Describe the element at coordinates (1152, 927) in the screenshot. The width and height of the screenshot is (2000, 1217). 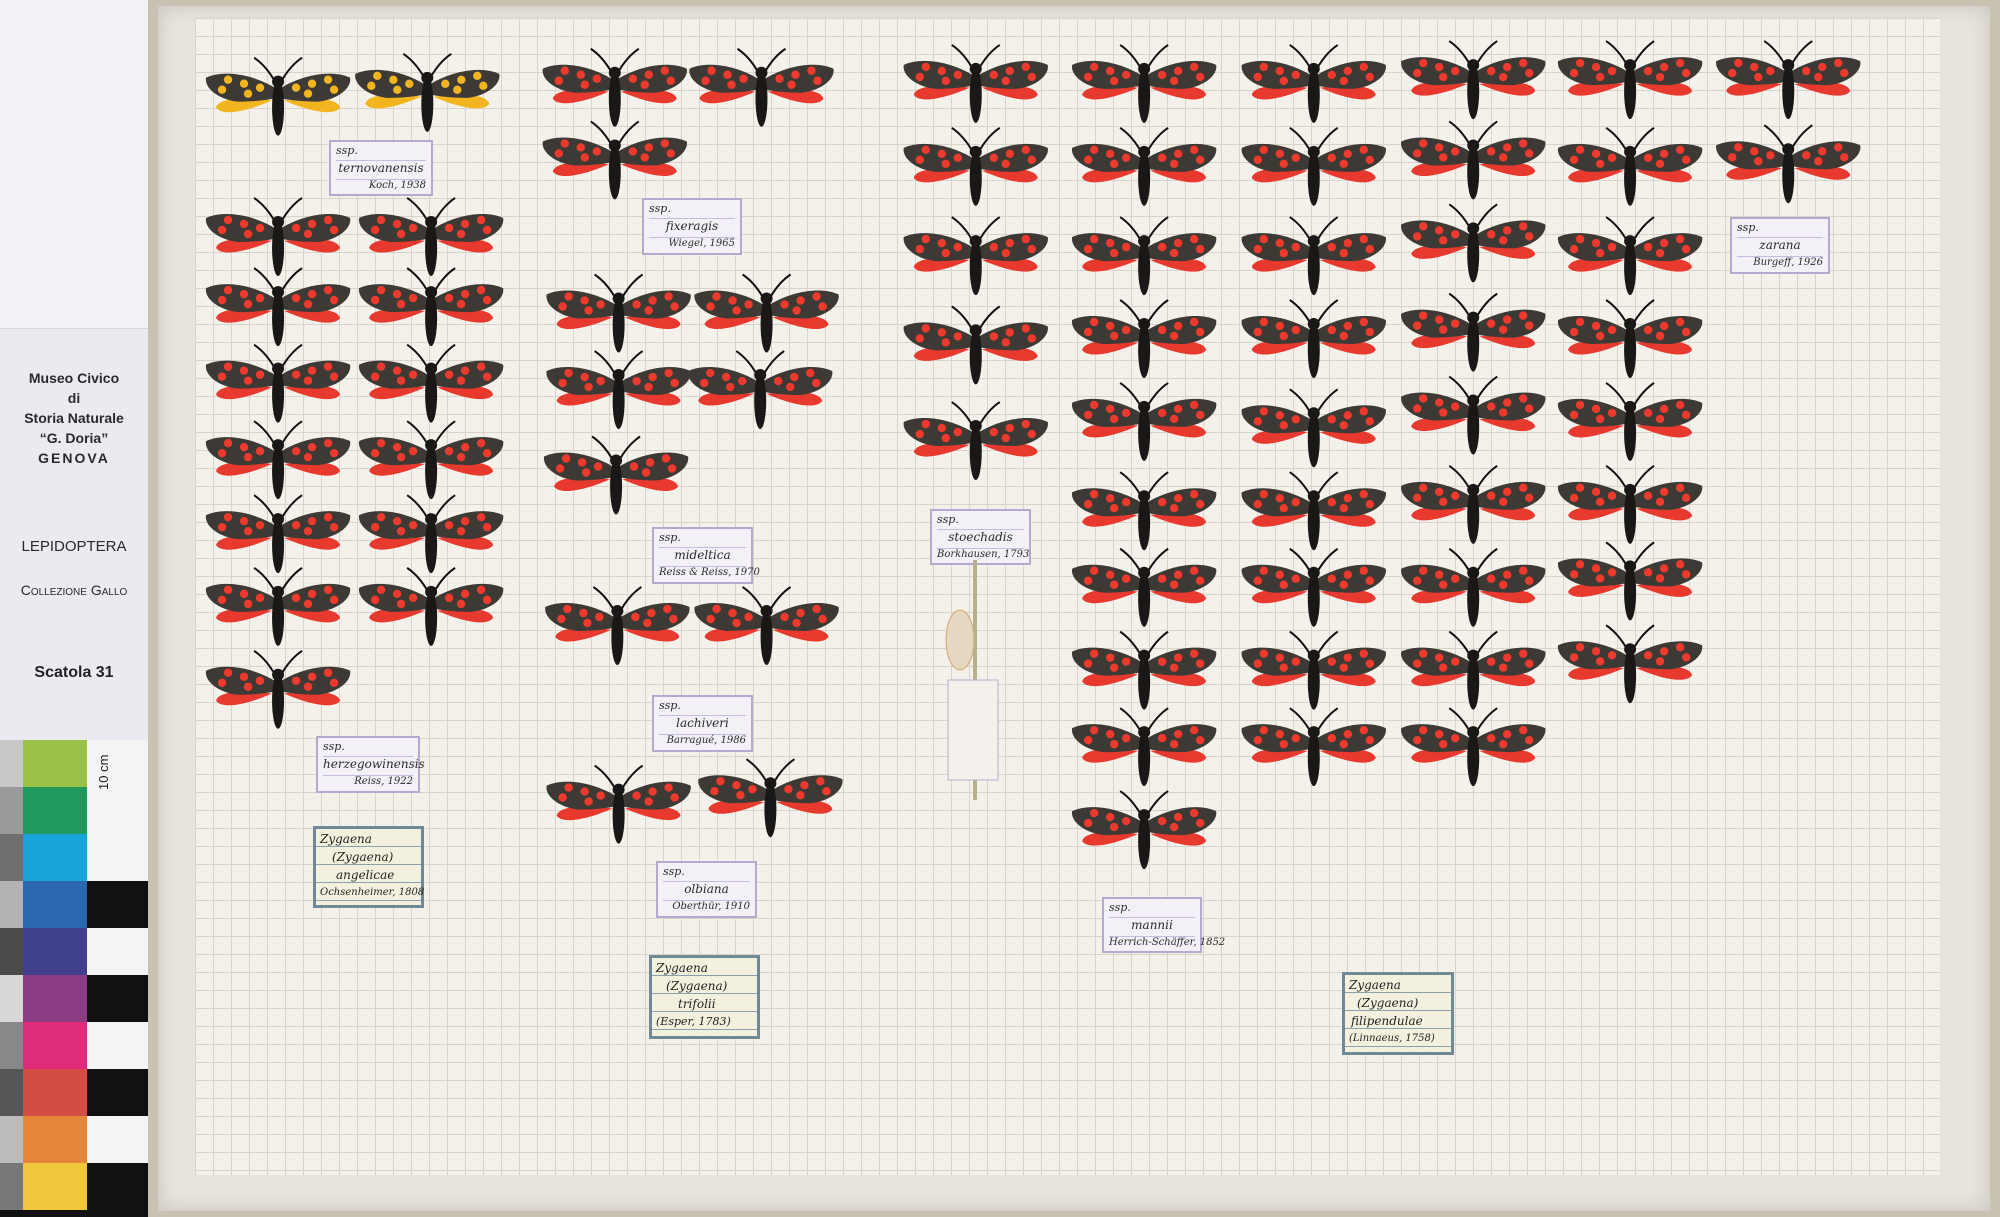
I see `label-name: mannii` at that location.